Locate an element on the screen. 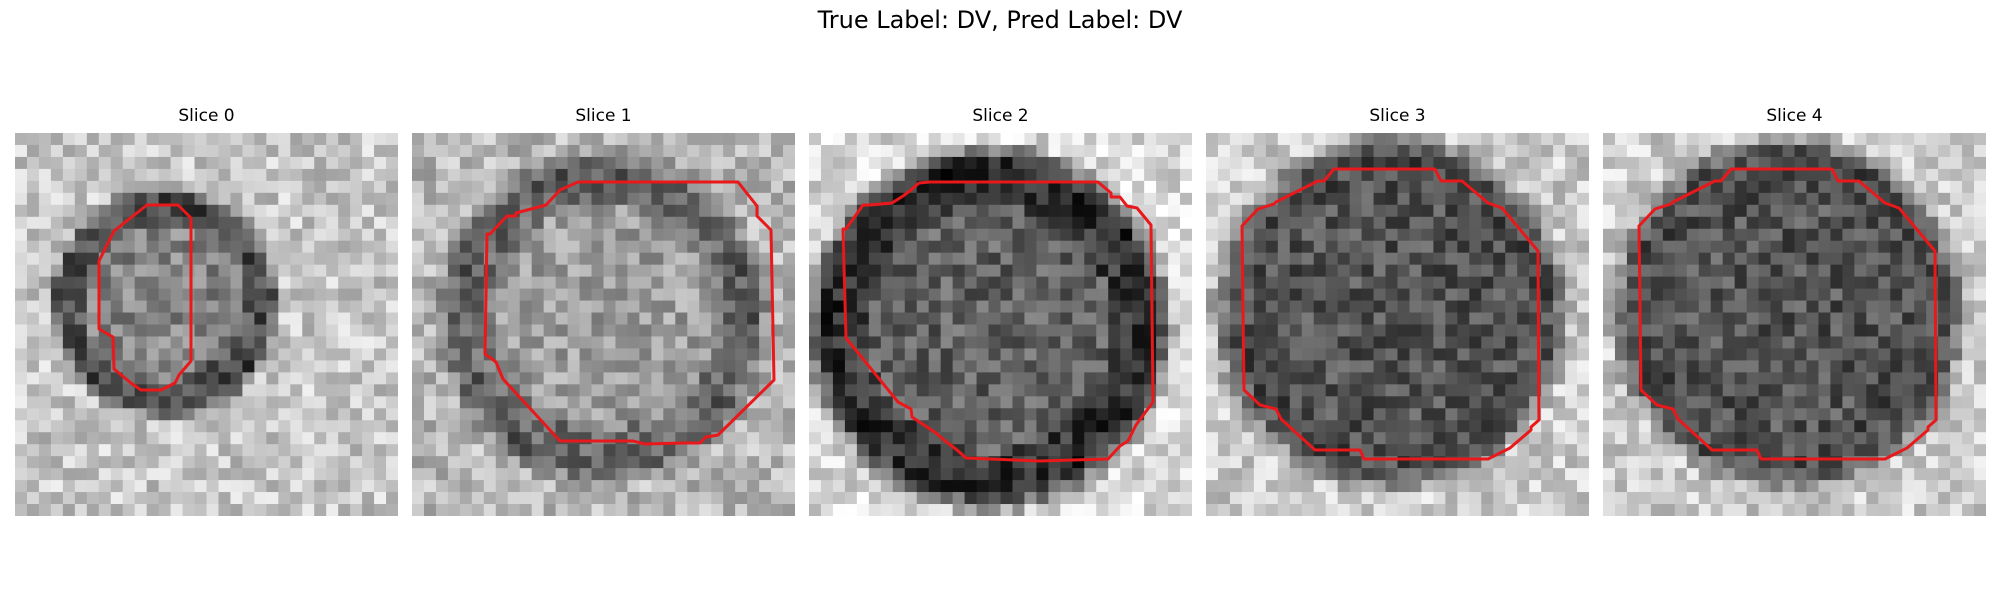  slice-0-pixels is located at coordinates (206, 324).